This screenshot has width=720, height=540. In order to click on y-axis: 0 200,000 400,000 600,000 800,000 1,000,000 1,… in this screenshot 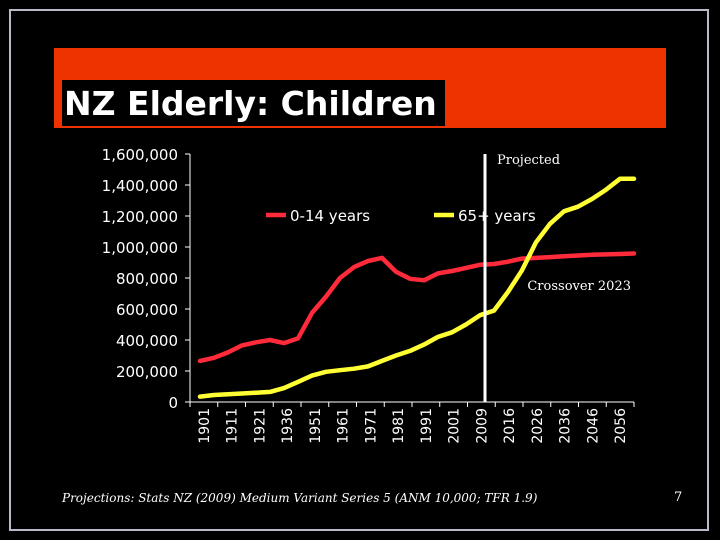, I will do `click(146, 279)`.